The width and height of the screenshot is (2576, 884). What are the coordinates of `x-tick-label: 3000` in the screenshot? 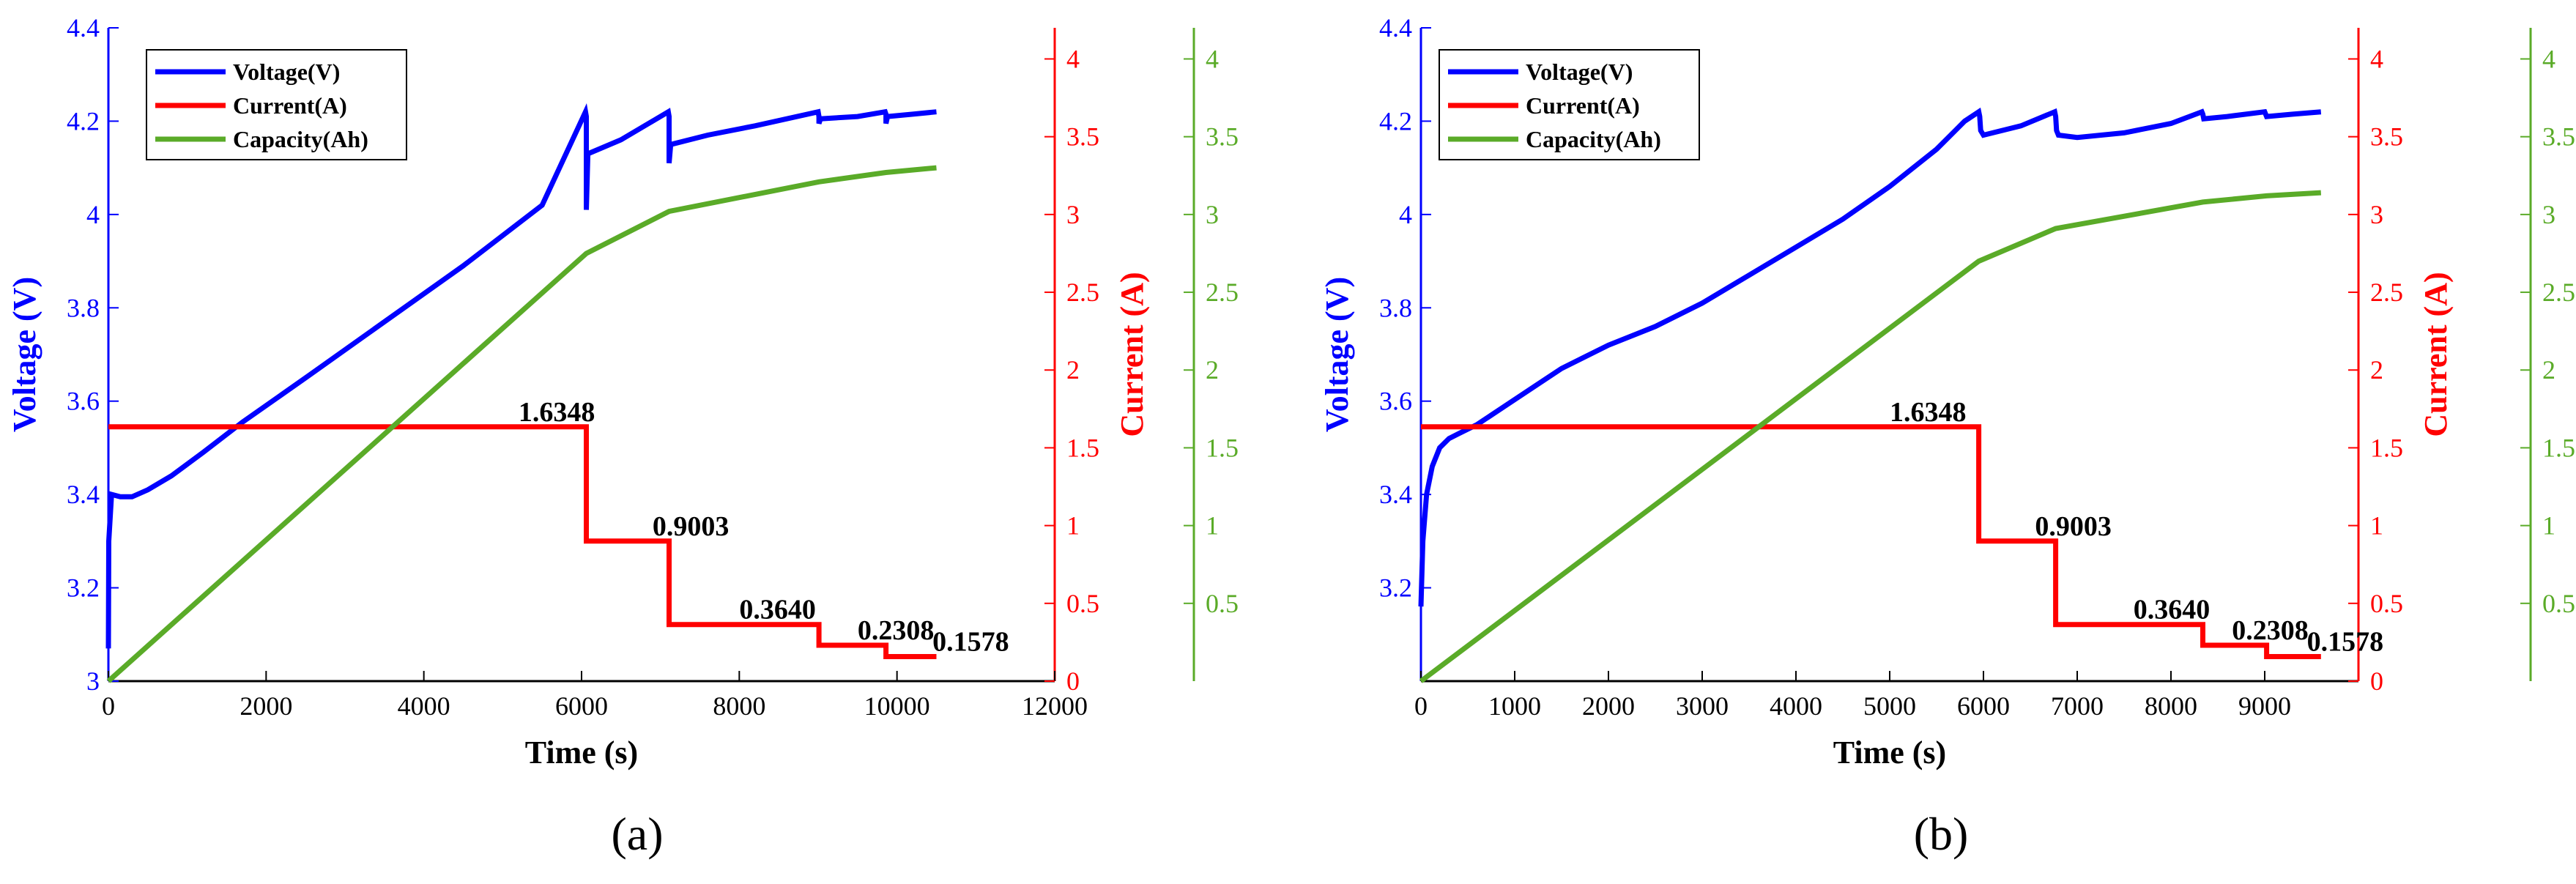 It's located at (1702, 706).